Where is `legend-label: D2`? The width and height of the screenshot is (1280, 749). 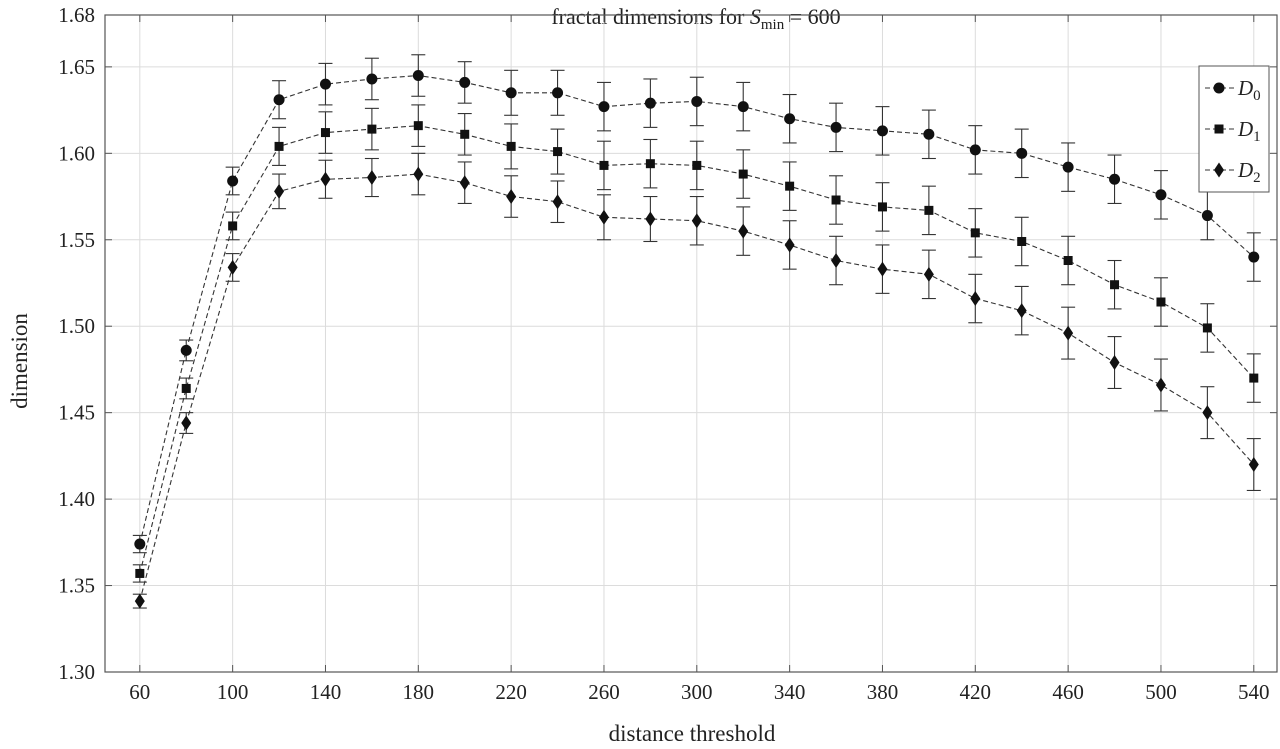
legend-label: D2 is located at coordinates (1249, 172).